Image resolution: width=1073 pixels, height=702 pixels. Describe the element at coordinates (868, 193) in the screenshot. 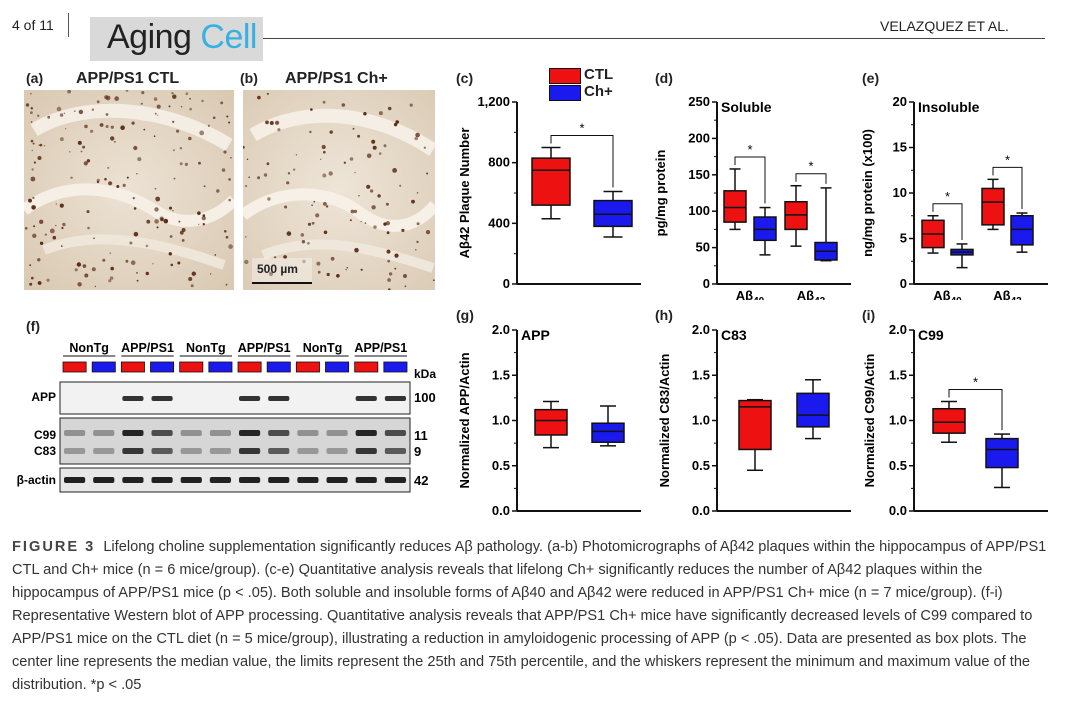

I see `y-axis-label: ng/mg protein (x100)` at that location.